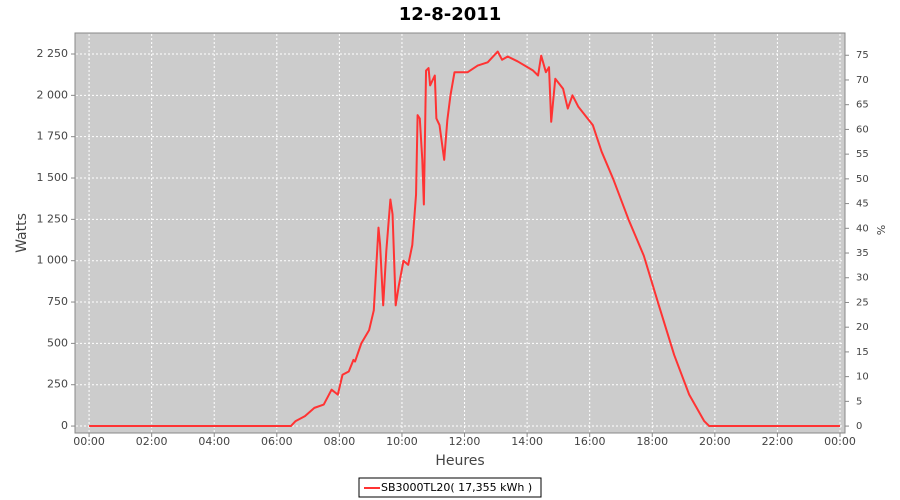  What do you see at coordinates (57, 301) in the screenshot?
I see `y-tick-label: 750` at bounding box center [57, 301].